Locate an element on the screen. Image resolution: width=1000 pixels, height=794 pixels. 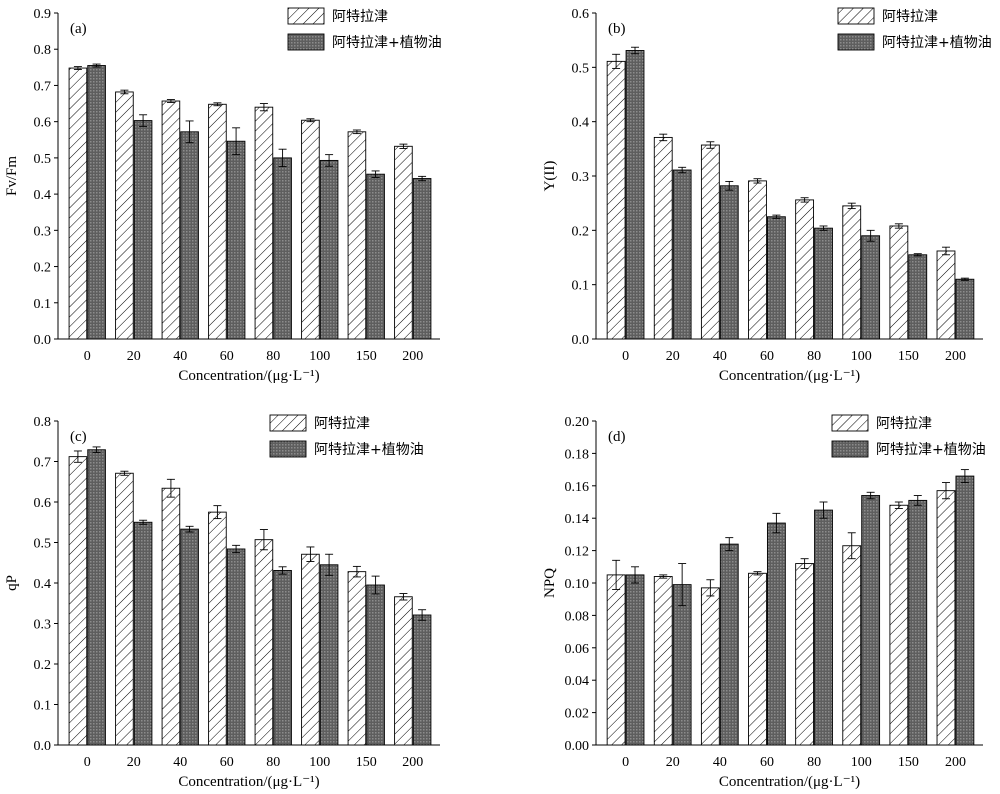
y-axis-title: Y(II) is located at coordinates (550, 176).